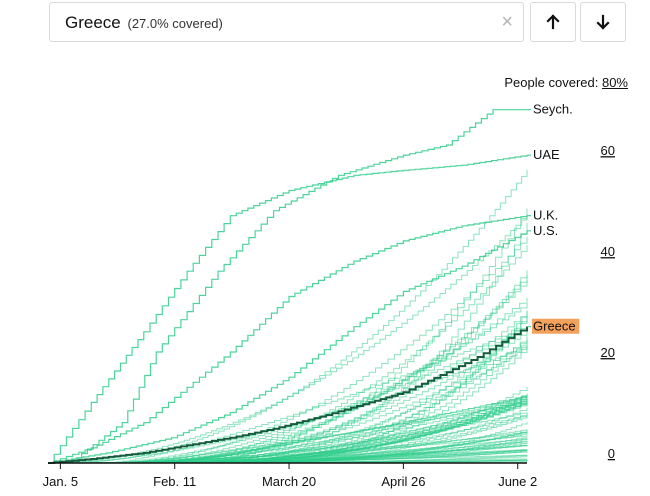  What do you see at coordinates (175, 23) in the screenshot?
I see `coverage-percent-text: (27.0% covered)` at bounding box center [175, 23].